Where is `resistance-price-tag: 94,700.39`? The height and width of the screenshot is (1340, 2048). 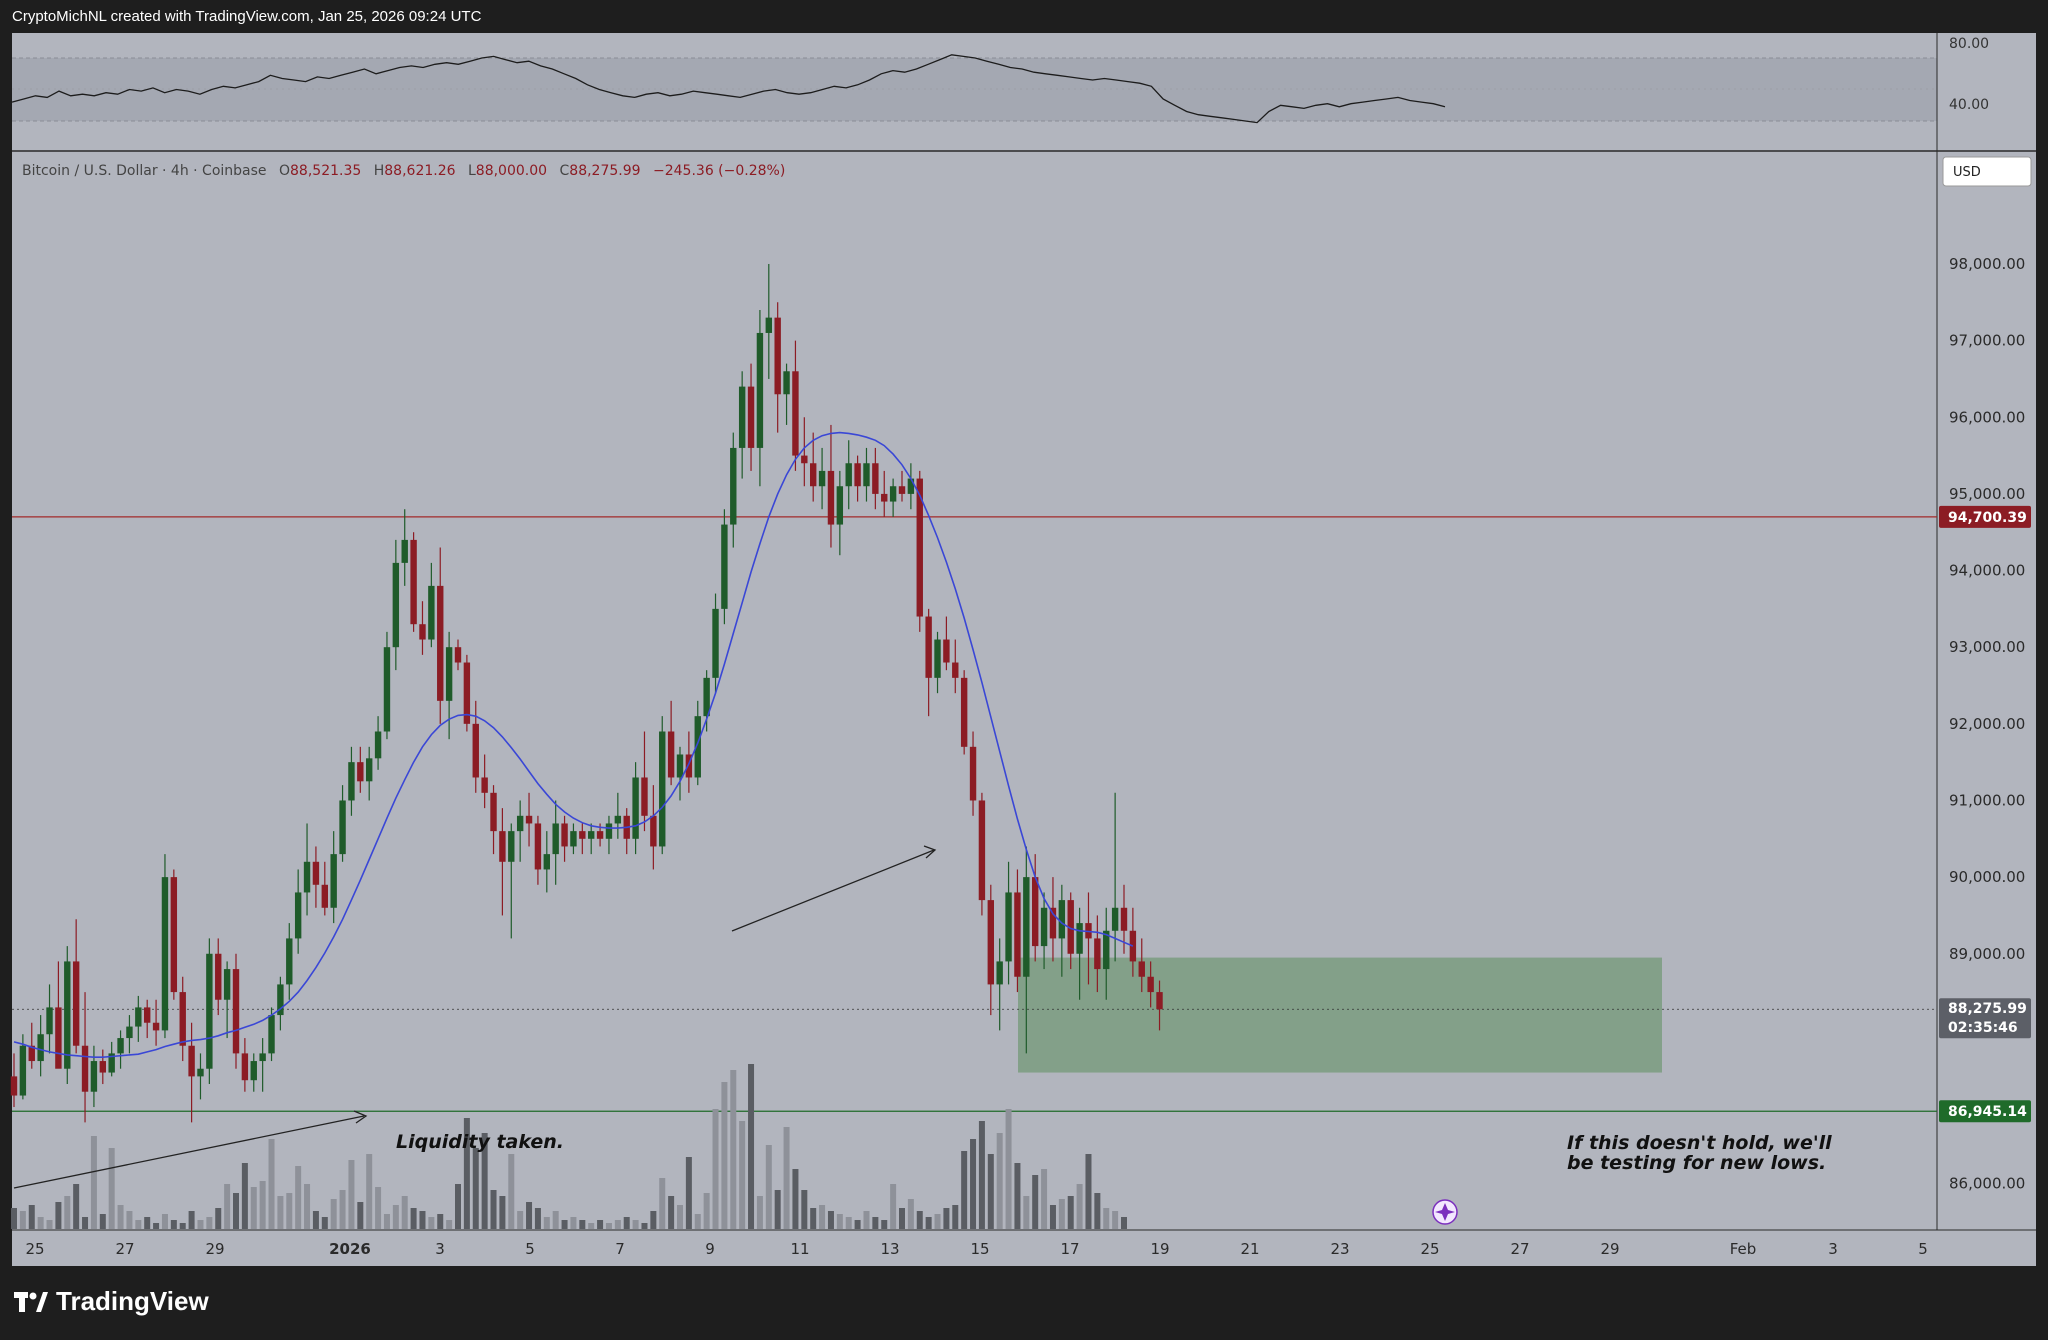
resistance-price-tag: 94,700.39 is located at coordinates (1985, 516).